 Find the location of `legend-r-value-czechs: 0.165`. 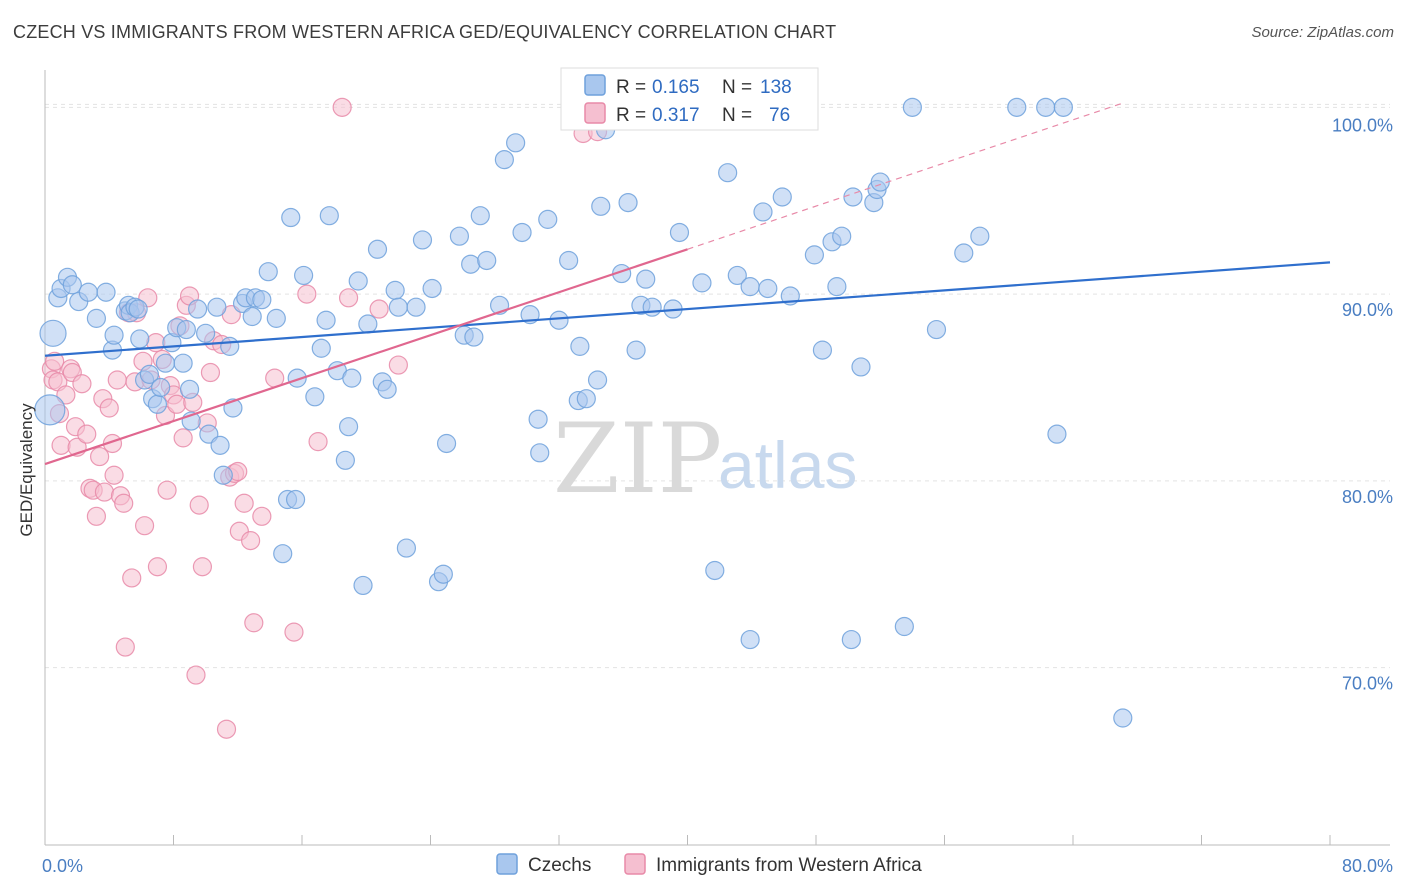

legend-r-value-czechs: 0.165 is located at coordinates (676, 87).